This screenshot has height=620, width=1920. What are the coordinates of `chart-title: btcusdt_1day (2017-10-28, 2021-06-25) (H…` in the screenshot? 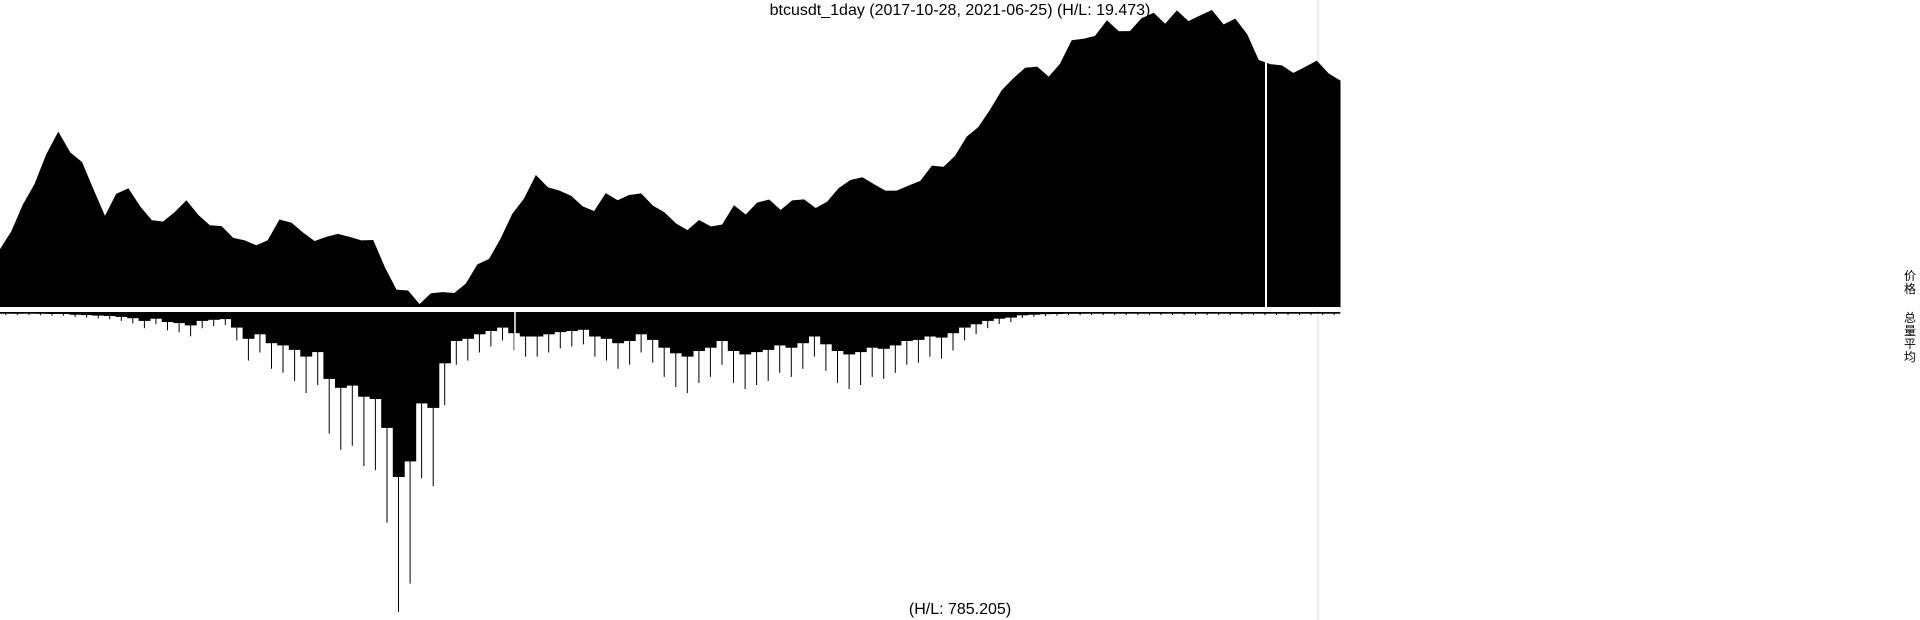 It's located at (960, 11).